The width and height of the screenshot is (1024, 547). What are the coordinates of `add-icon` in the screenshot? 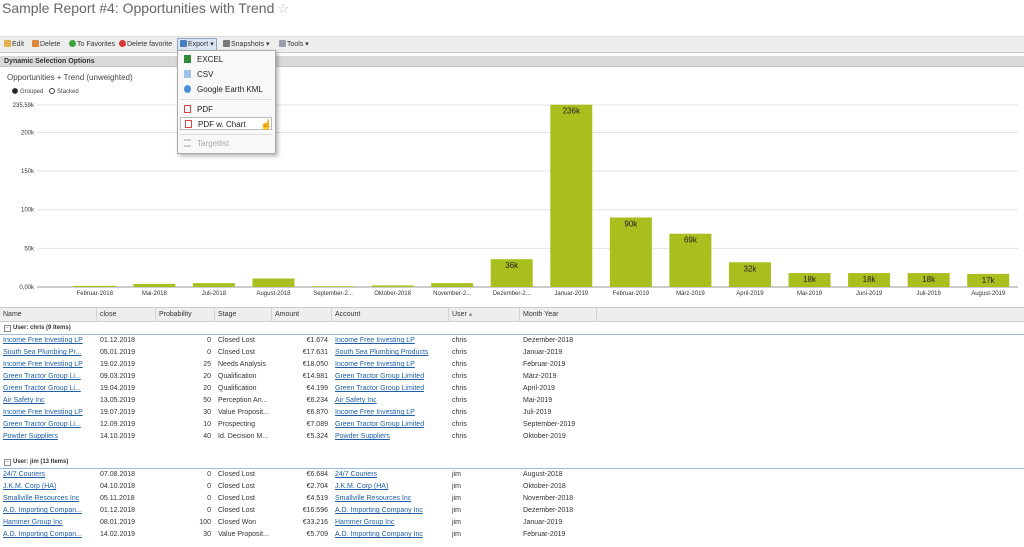 It's located at (72, 43).